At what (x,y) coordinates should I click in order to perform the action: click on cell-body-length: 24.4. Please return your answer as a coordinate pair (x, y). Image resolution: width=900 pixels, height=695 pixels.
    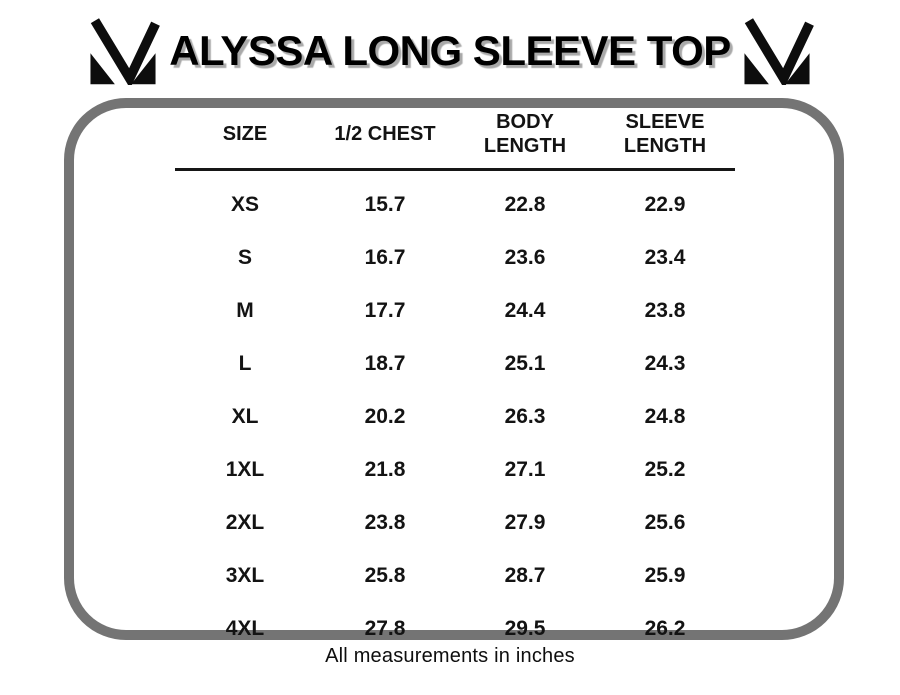
    Looking at the image, I should click on (525, 310).